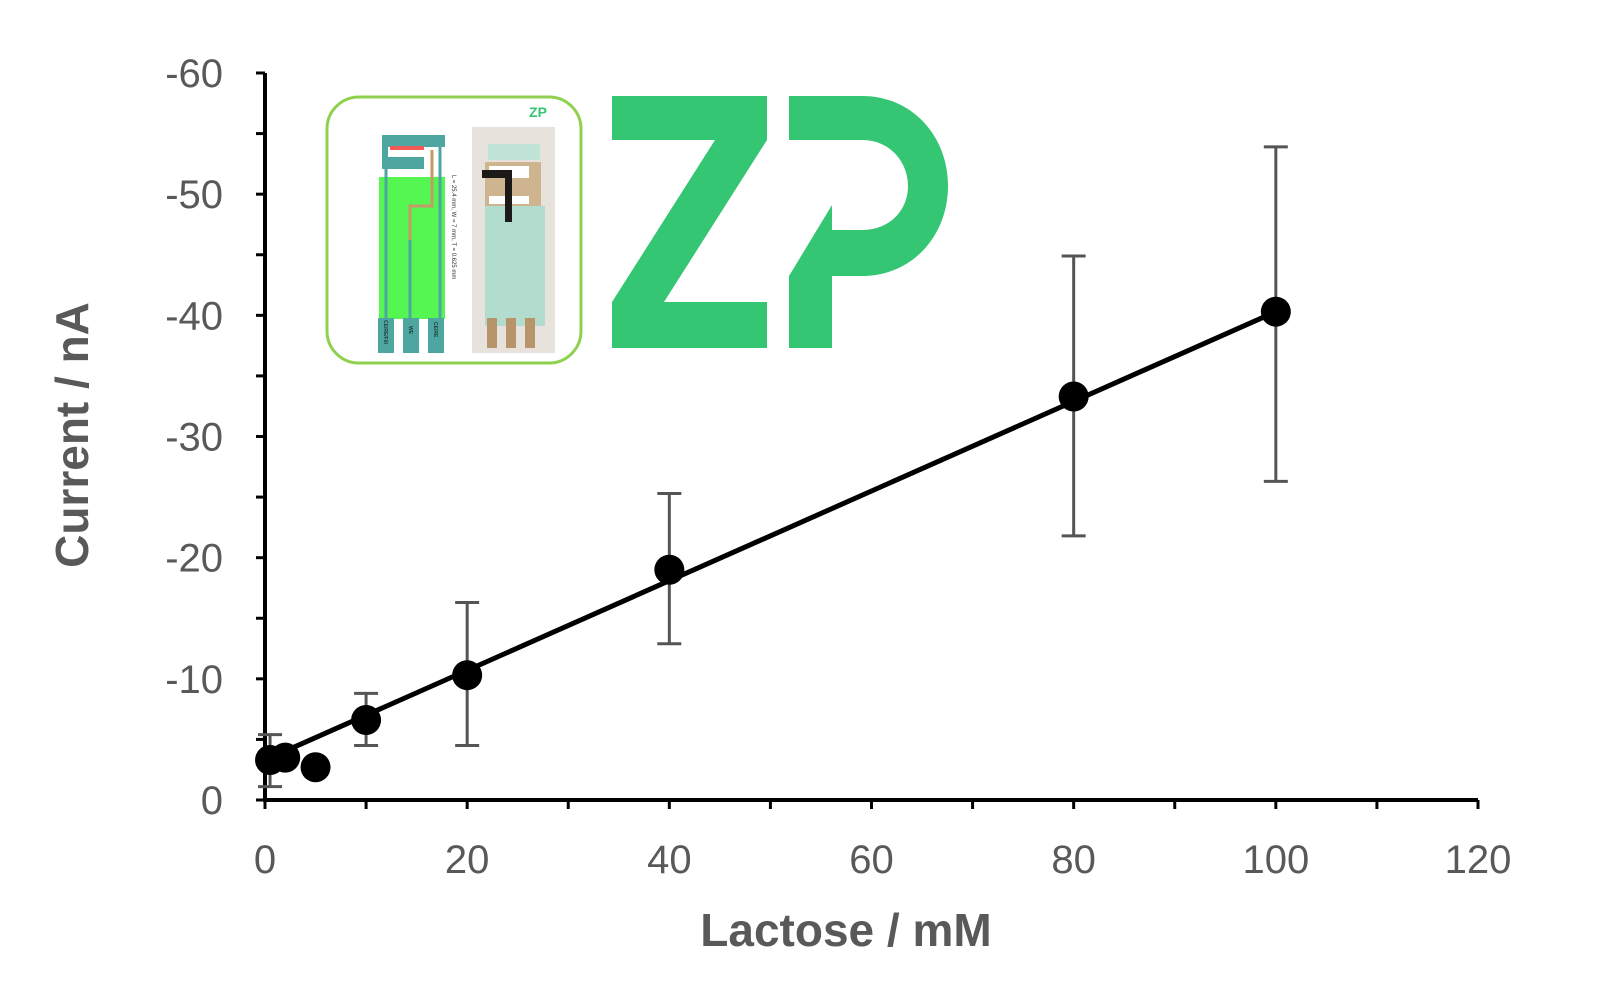 The height and width of the screenshot is (1001, 1621). I want to click on logo-letter-z, so click(689, 222).